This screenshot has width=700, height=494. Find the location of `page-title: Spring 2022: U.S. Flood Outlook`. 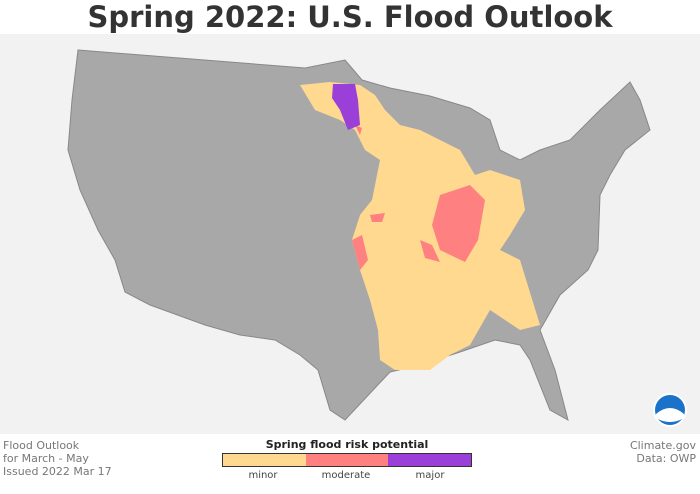

page-title: Spring 2022: U.S. Flood Outlook is located at coordinates (350, 17).